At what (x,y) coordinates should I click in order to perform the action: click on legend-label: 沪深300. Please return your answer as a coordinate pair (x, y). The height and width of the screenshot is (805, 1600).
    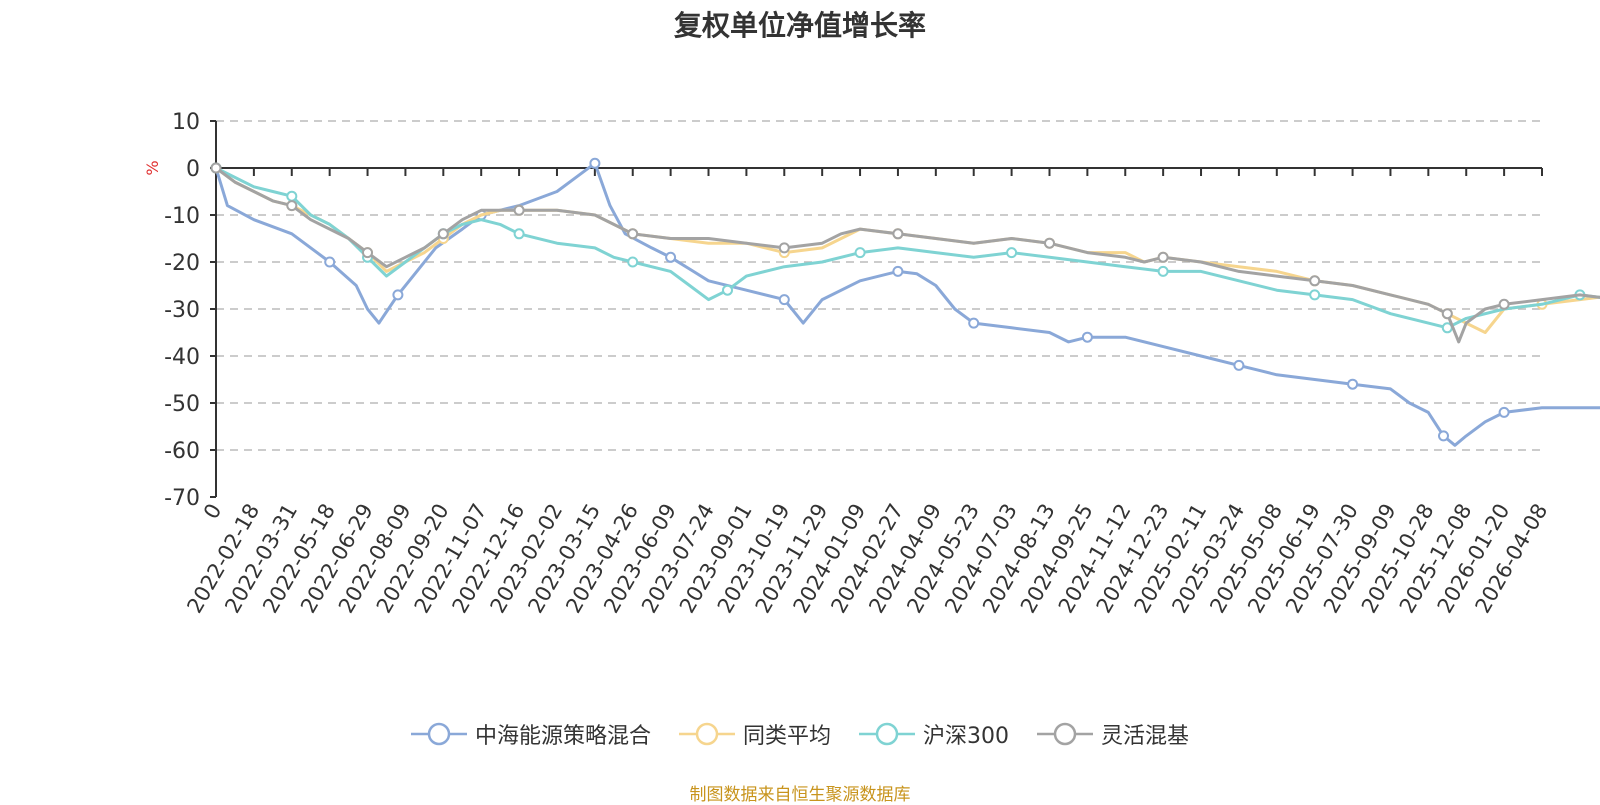
    Looking at the image, I should click on (966, 734).